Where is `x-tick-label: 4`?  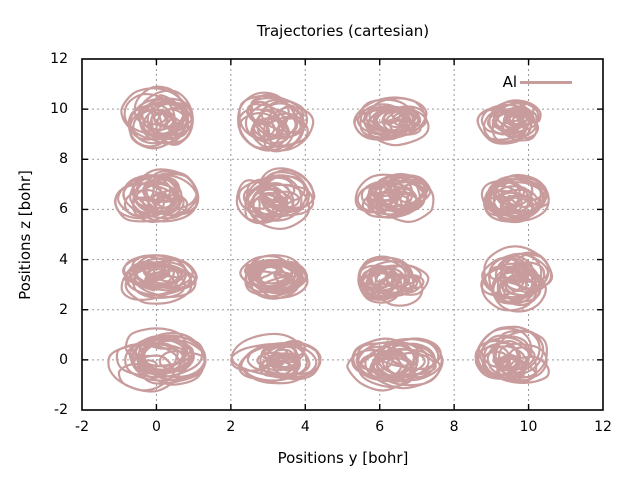 x-tick-label: 4 is located at coordinates (305, 427).